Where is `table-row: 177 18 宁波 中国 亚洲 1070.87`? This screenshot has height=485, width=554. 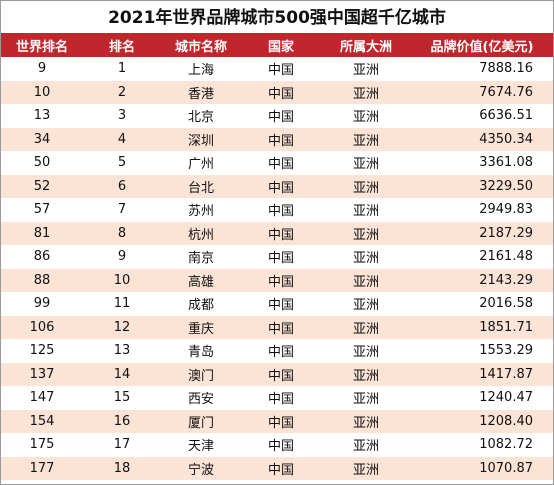
table-row: 177 18 宁波 中国 亚洲 1070.87 is located at coordinates (277, 468).